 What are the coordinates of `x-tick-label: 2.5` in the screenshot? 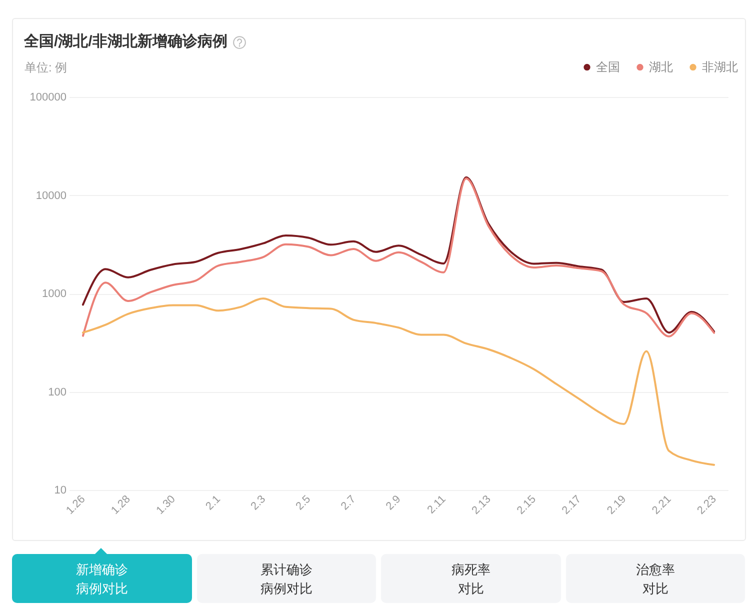 It's located at (304, 503).